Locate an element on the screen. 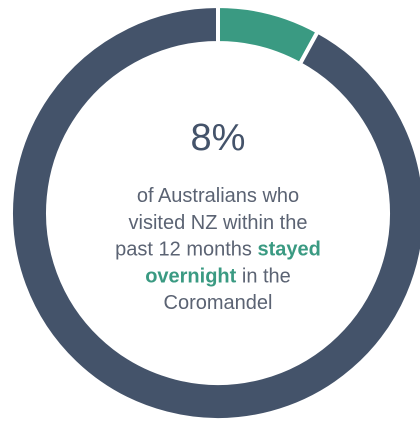  description-text: of Australians who is located at coordinates (218, 196).